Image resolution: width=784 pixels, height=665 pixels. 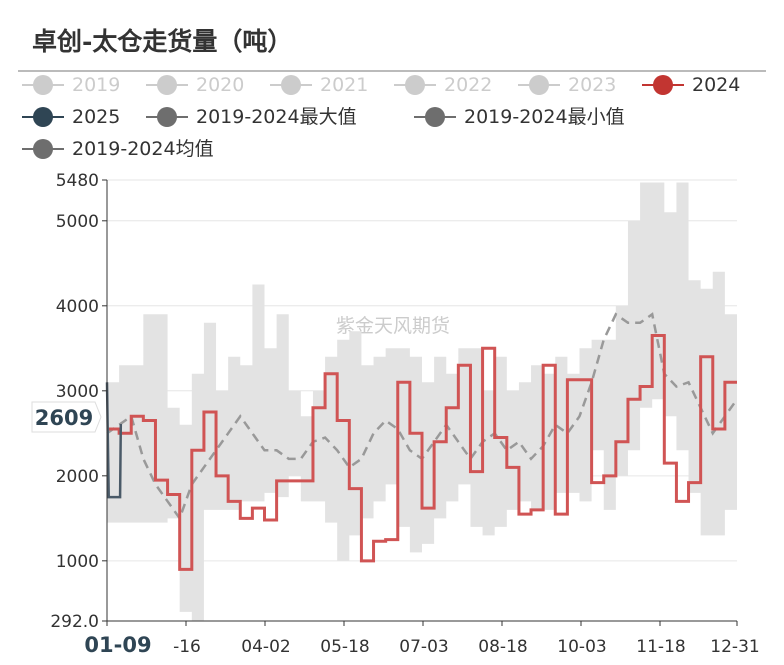 I want to click on legend-item-2020: 2020, so click(x=194, y=85).